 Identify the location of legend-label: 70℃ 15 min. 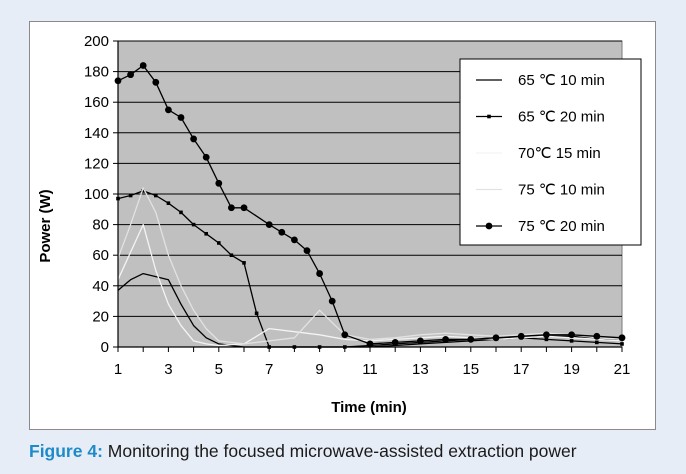
(559, 153).